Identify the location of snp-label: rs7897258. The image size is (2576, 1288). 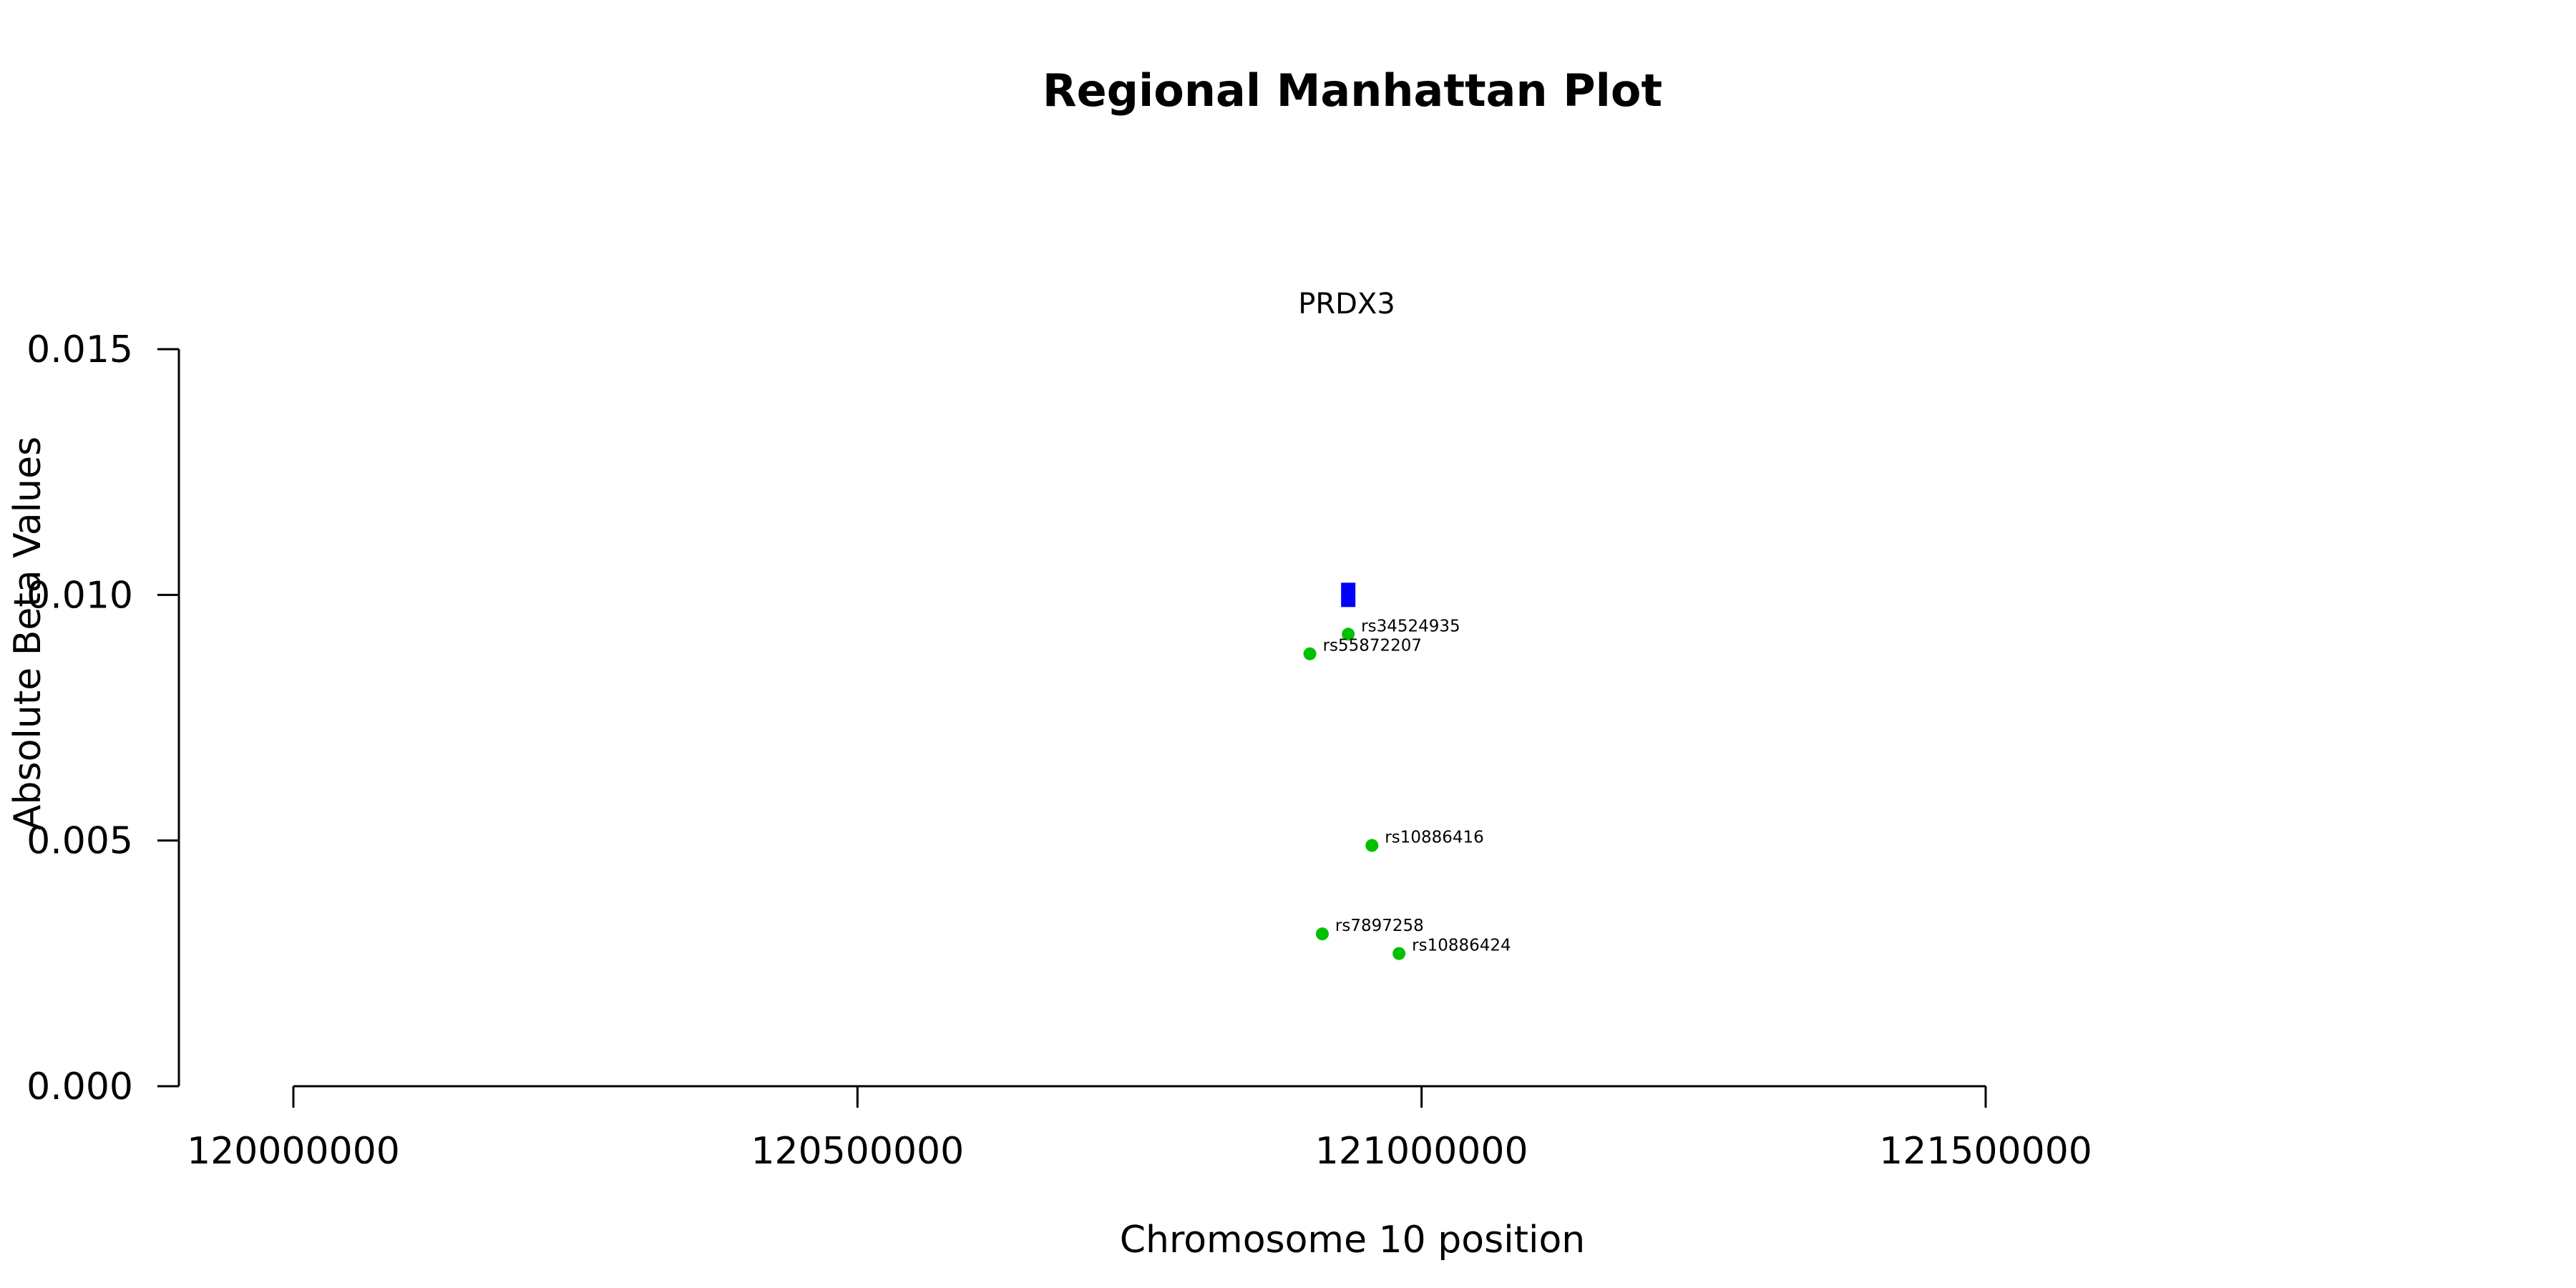
(1379, 926).